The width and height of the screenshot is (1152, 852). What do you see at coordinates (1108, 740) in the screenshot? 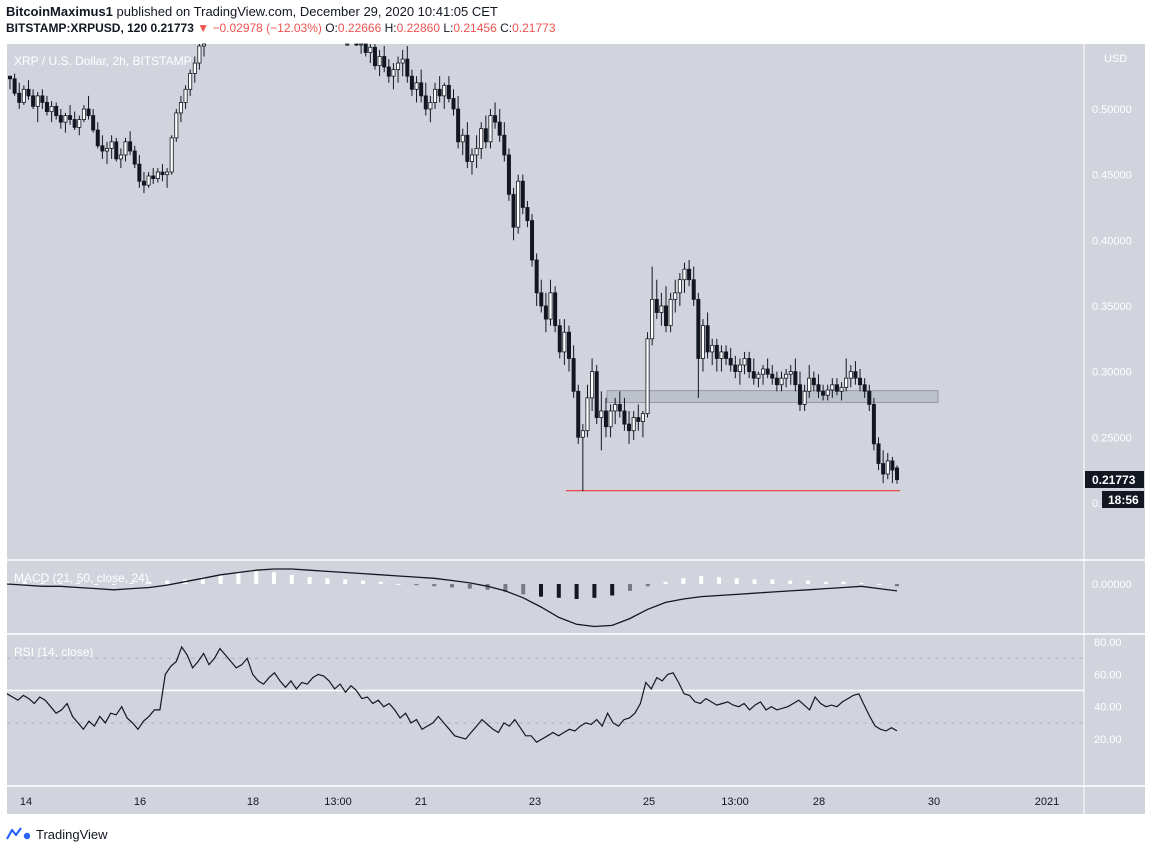
I see `rsi-tick-label: 20.00` at bounding box center [1108, 740].